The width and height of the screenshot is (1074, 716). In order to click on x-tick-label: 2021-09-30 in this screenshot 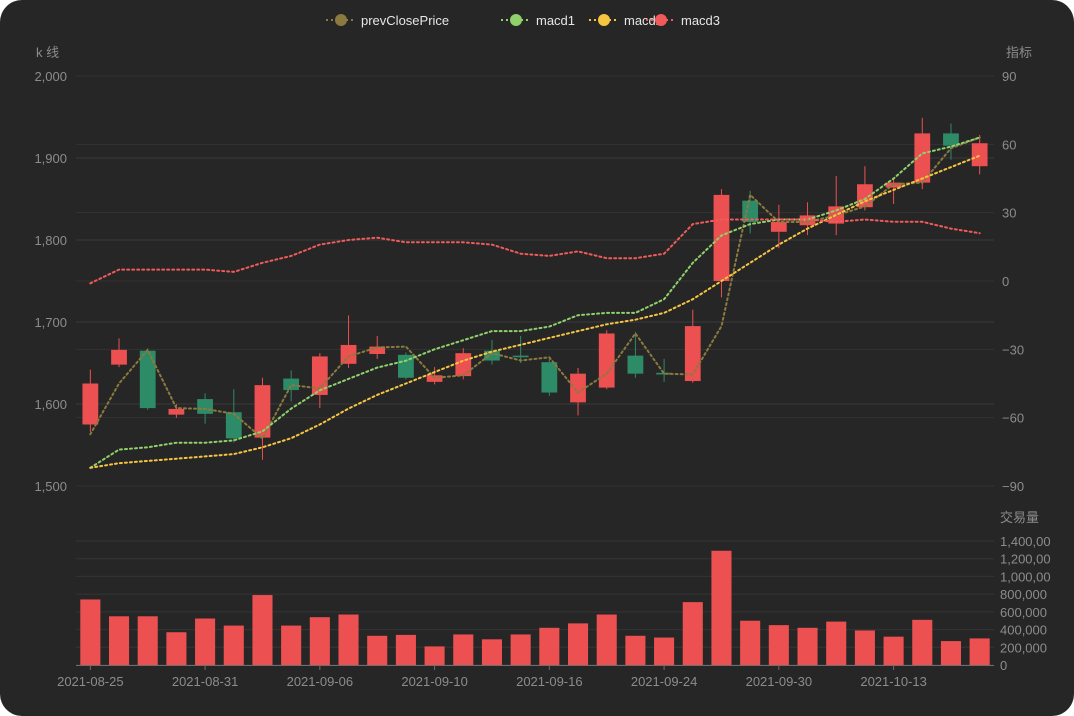, I will do `click(779, 681)`.